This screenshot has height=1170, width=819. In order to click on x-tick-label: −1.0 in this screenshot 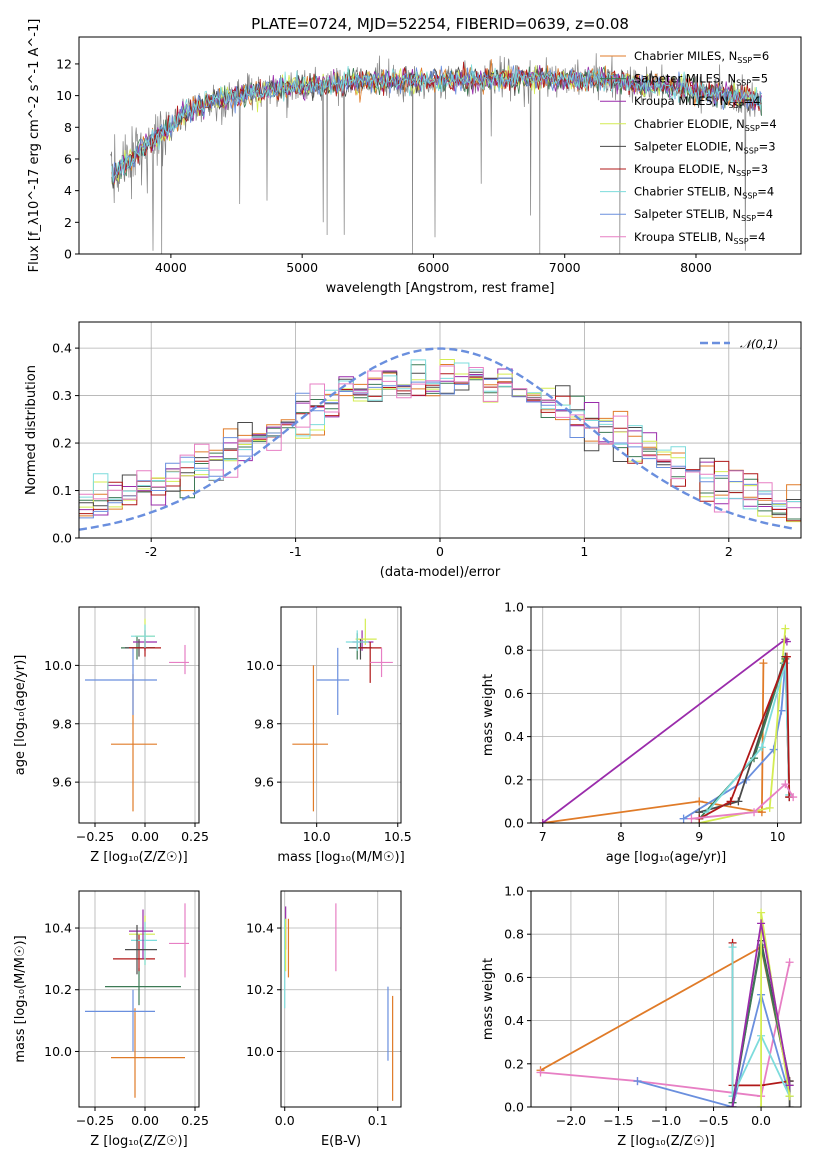, I will do `click(666, 1120)`.